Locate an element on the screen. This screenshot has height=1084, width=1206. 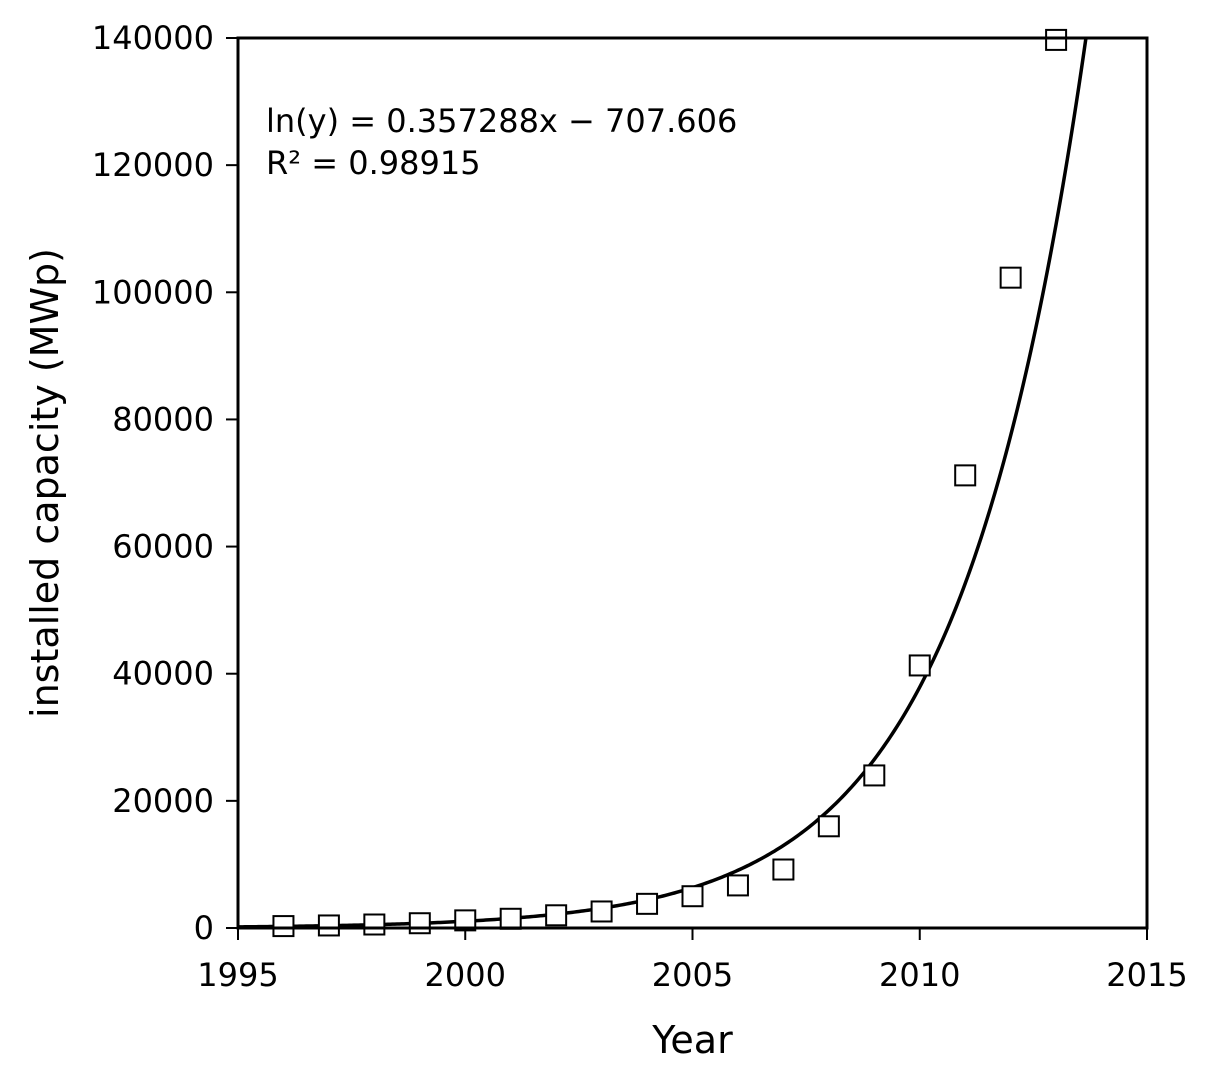
x-tick-label: 2015 is located at coordinates (1146, 975).